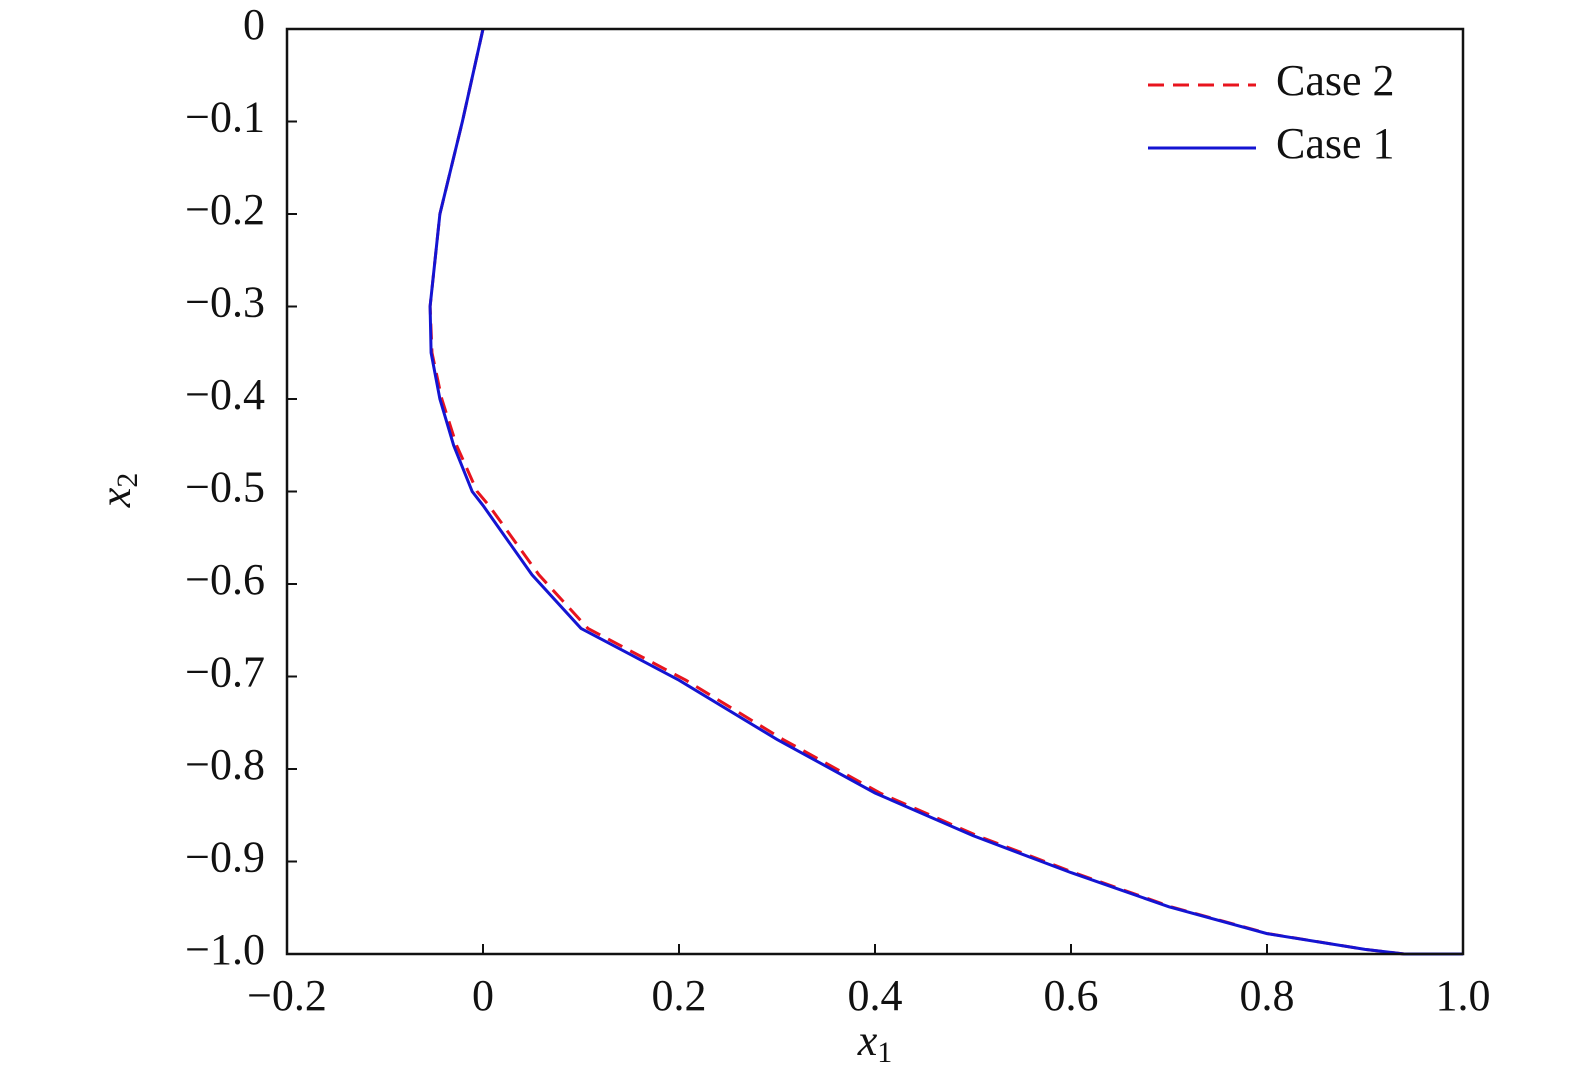 Image resolution: width=1575 pixels, height=1091 pixels. Describe the element at coordinates (225, 672) in the screenshot. I see `y-tick-label: −0.7` at that location.